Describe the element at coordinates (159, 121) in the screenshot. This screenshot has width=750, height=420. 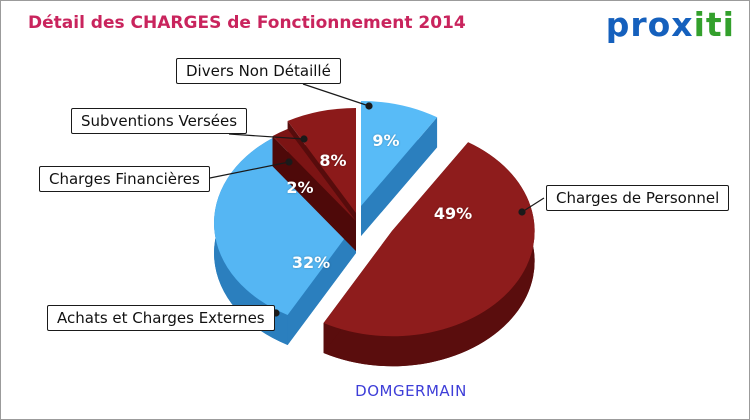
I see `callout-label-subventions: Subventions Versées` at that location.